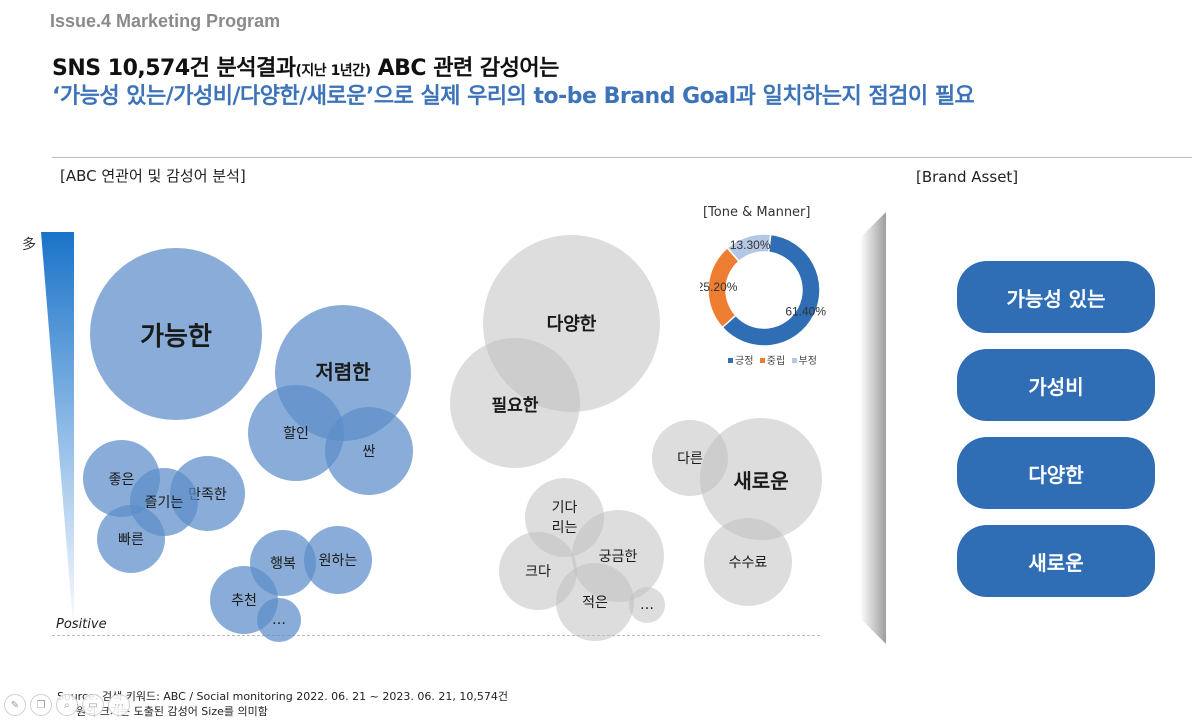 The image size is (1192, 720). I want to click on issue-label: Issue.4 Marketing Program, so click(165, 21).